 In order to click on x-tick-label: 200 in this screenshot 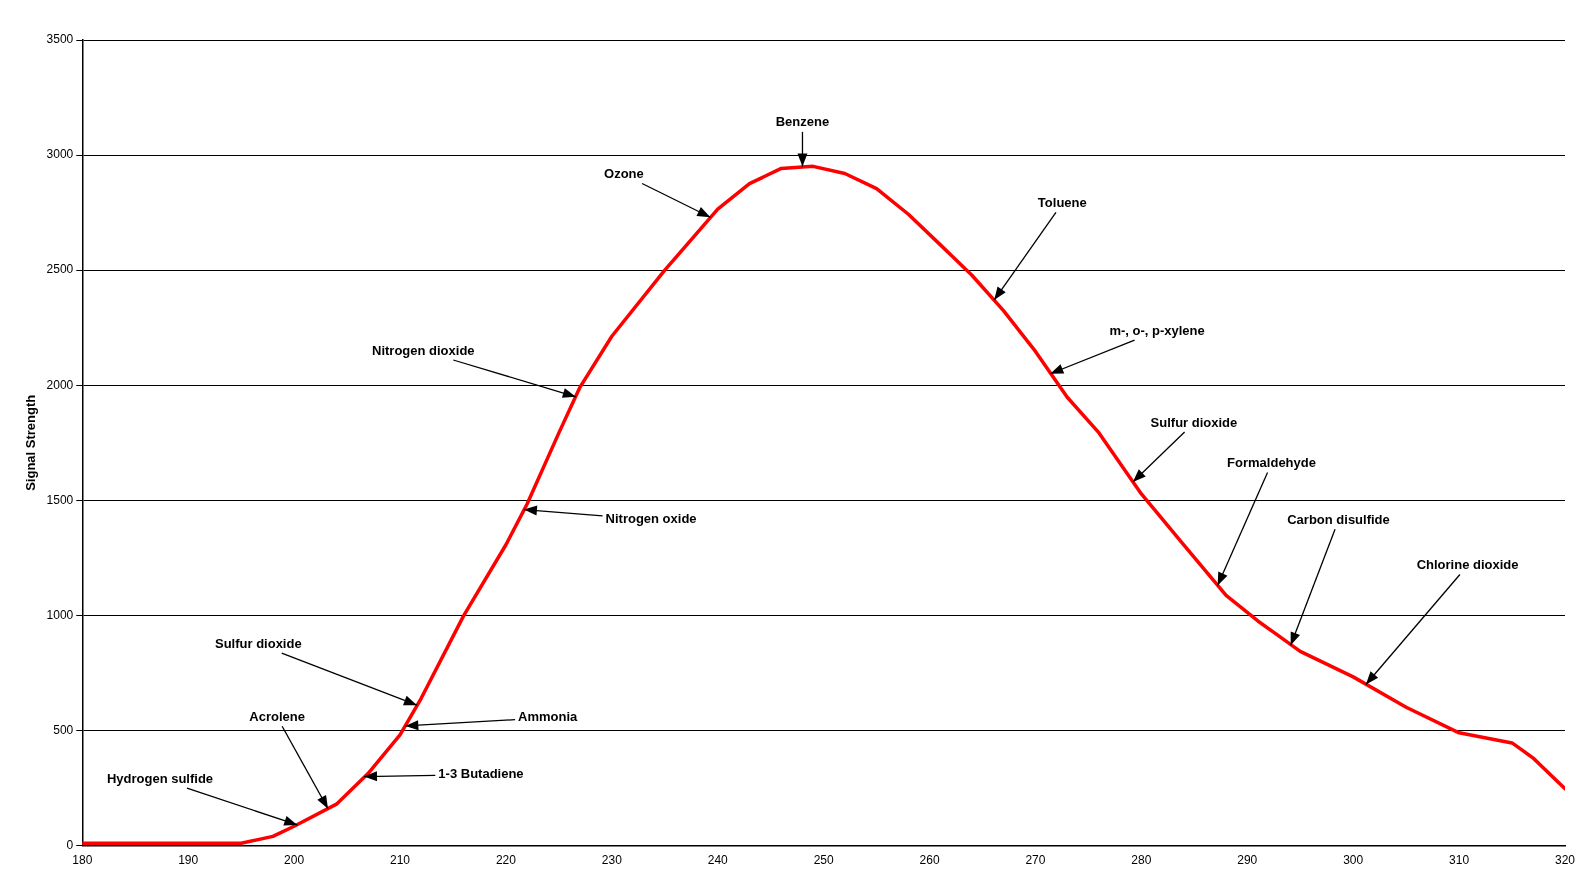, I will do `click(294, 860)`.